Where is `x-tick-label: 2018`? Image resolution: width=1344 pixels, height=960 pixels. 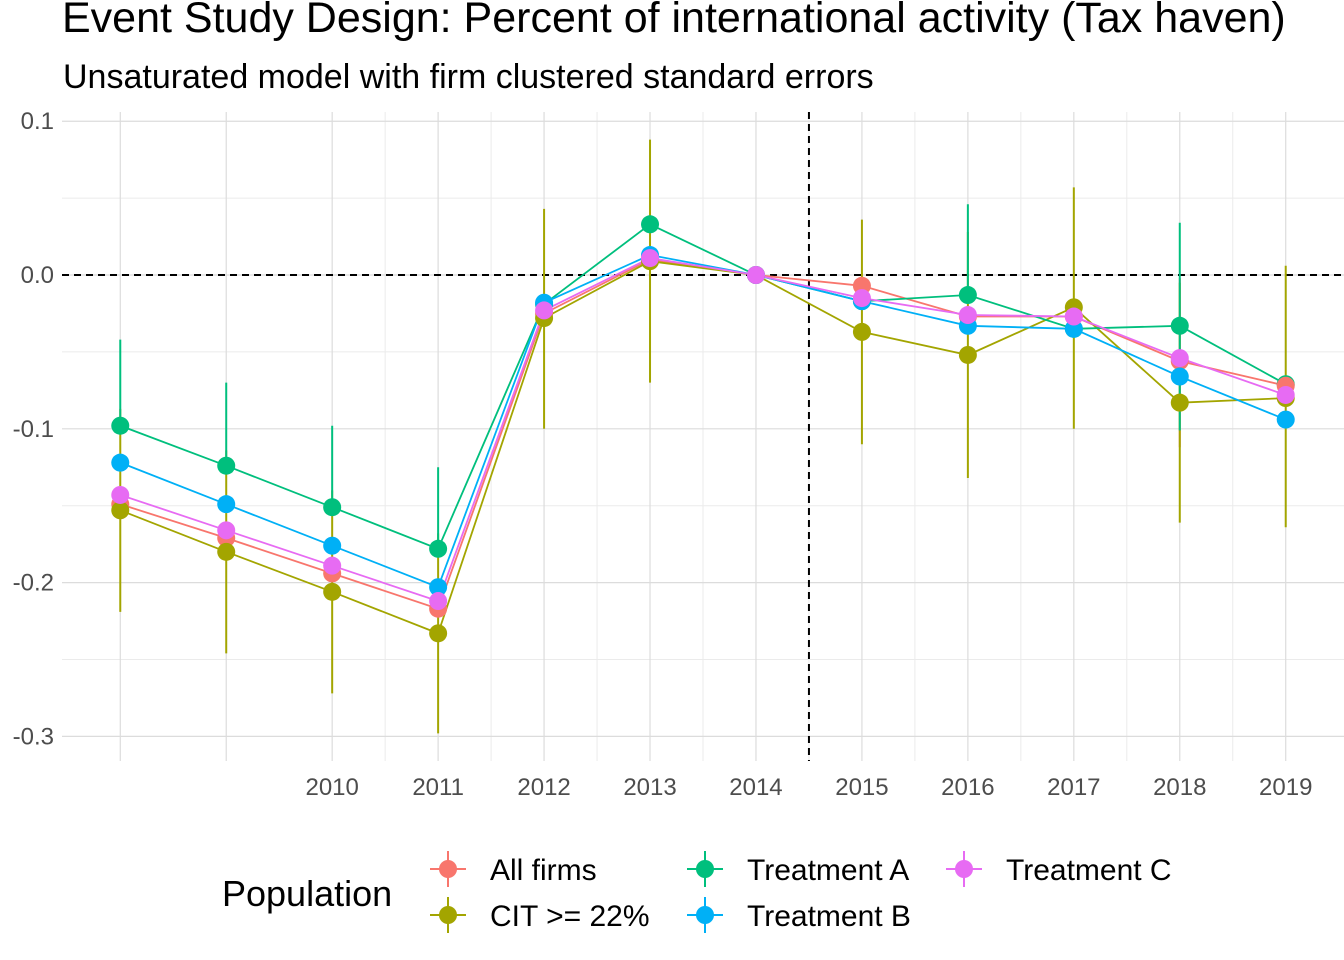
x-tick-label: 2018 is located at coordinates (1179, 787).